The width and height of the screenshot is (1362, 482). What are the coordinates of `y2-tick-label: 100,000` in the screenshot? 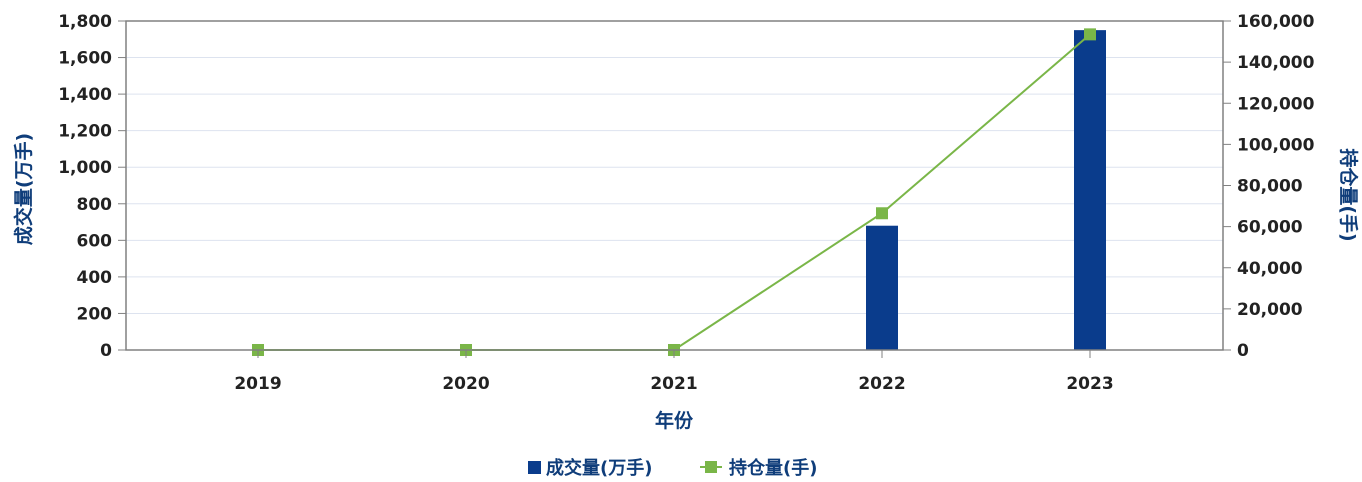 It's located at (1276, 145).